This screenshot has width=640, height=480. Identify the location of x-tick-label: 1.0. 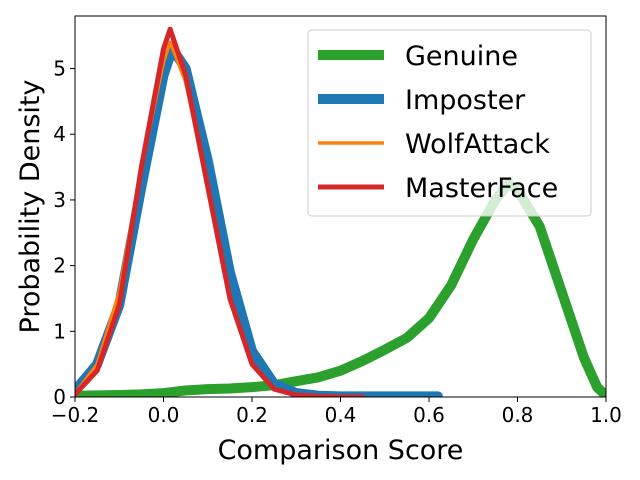
(606, 415).